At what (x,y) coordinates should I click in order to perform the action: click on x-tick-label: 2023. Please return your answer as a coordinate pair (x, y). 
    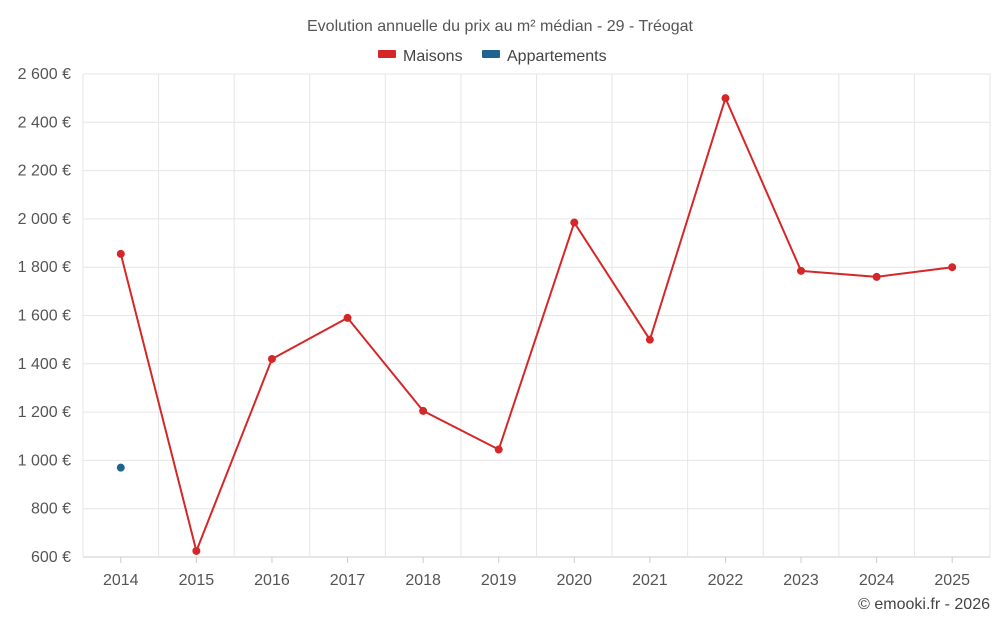
    Looking at the image, I should click on (801, 580).